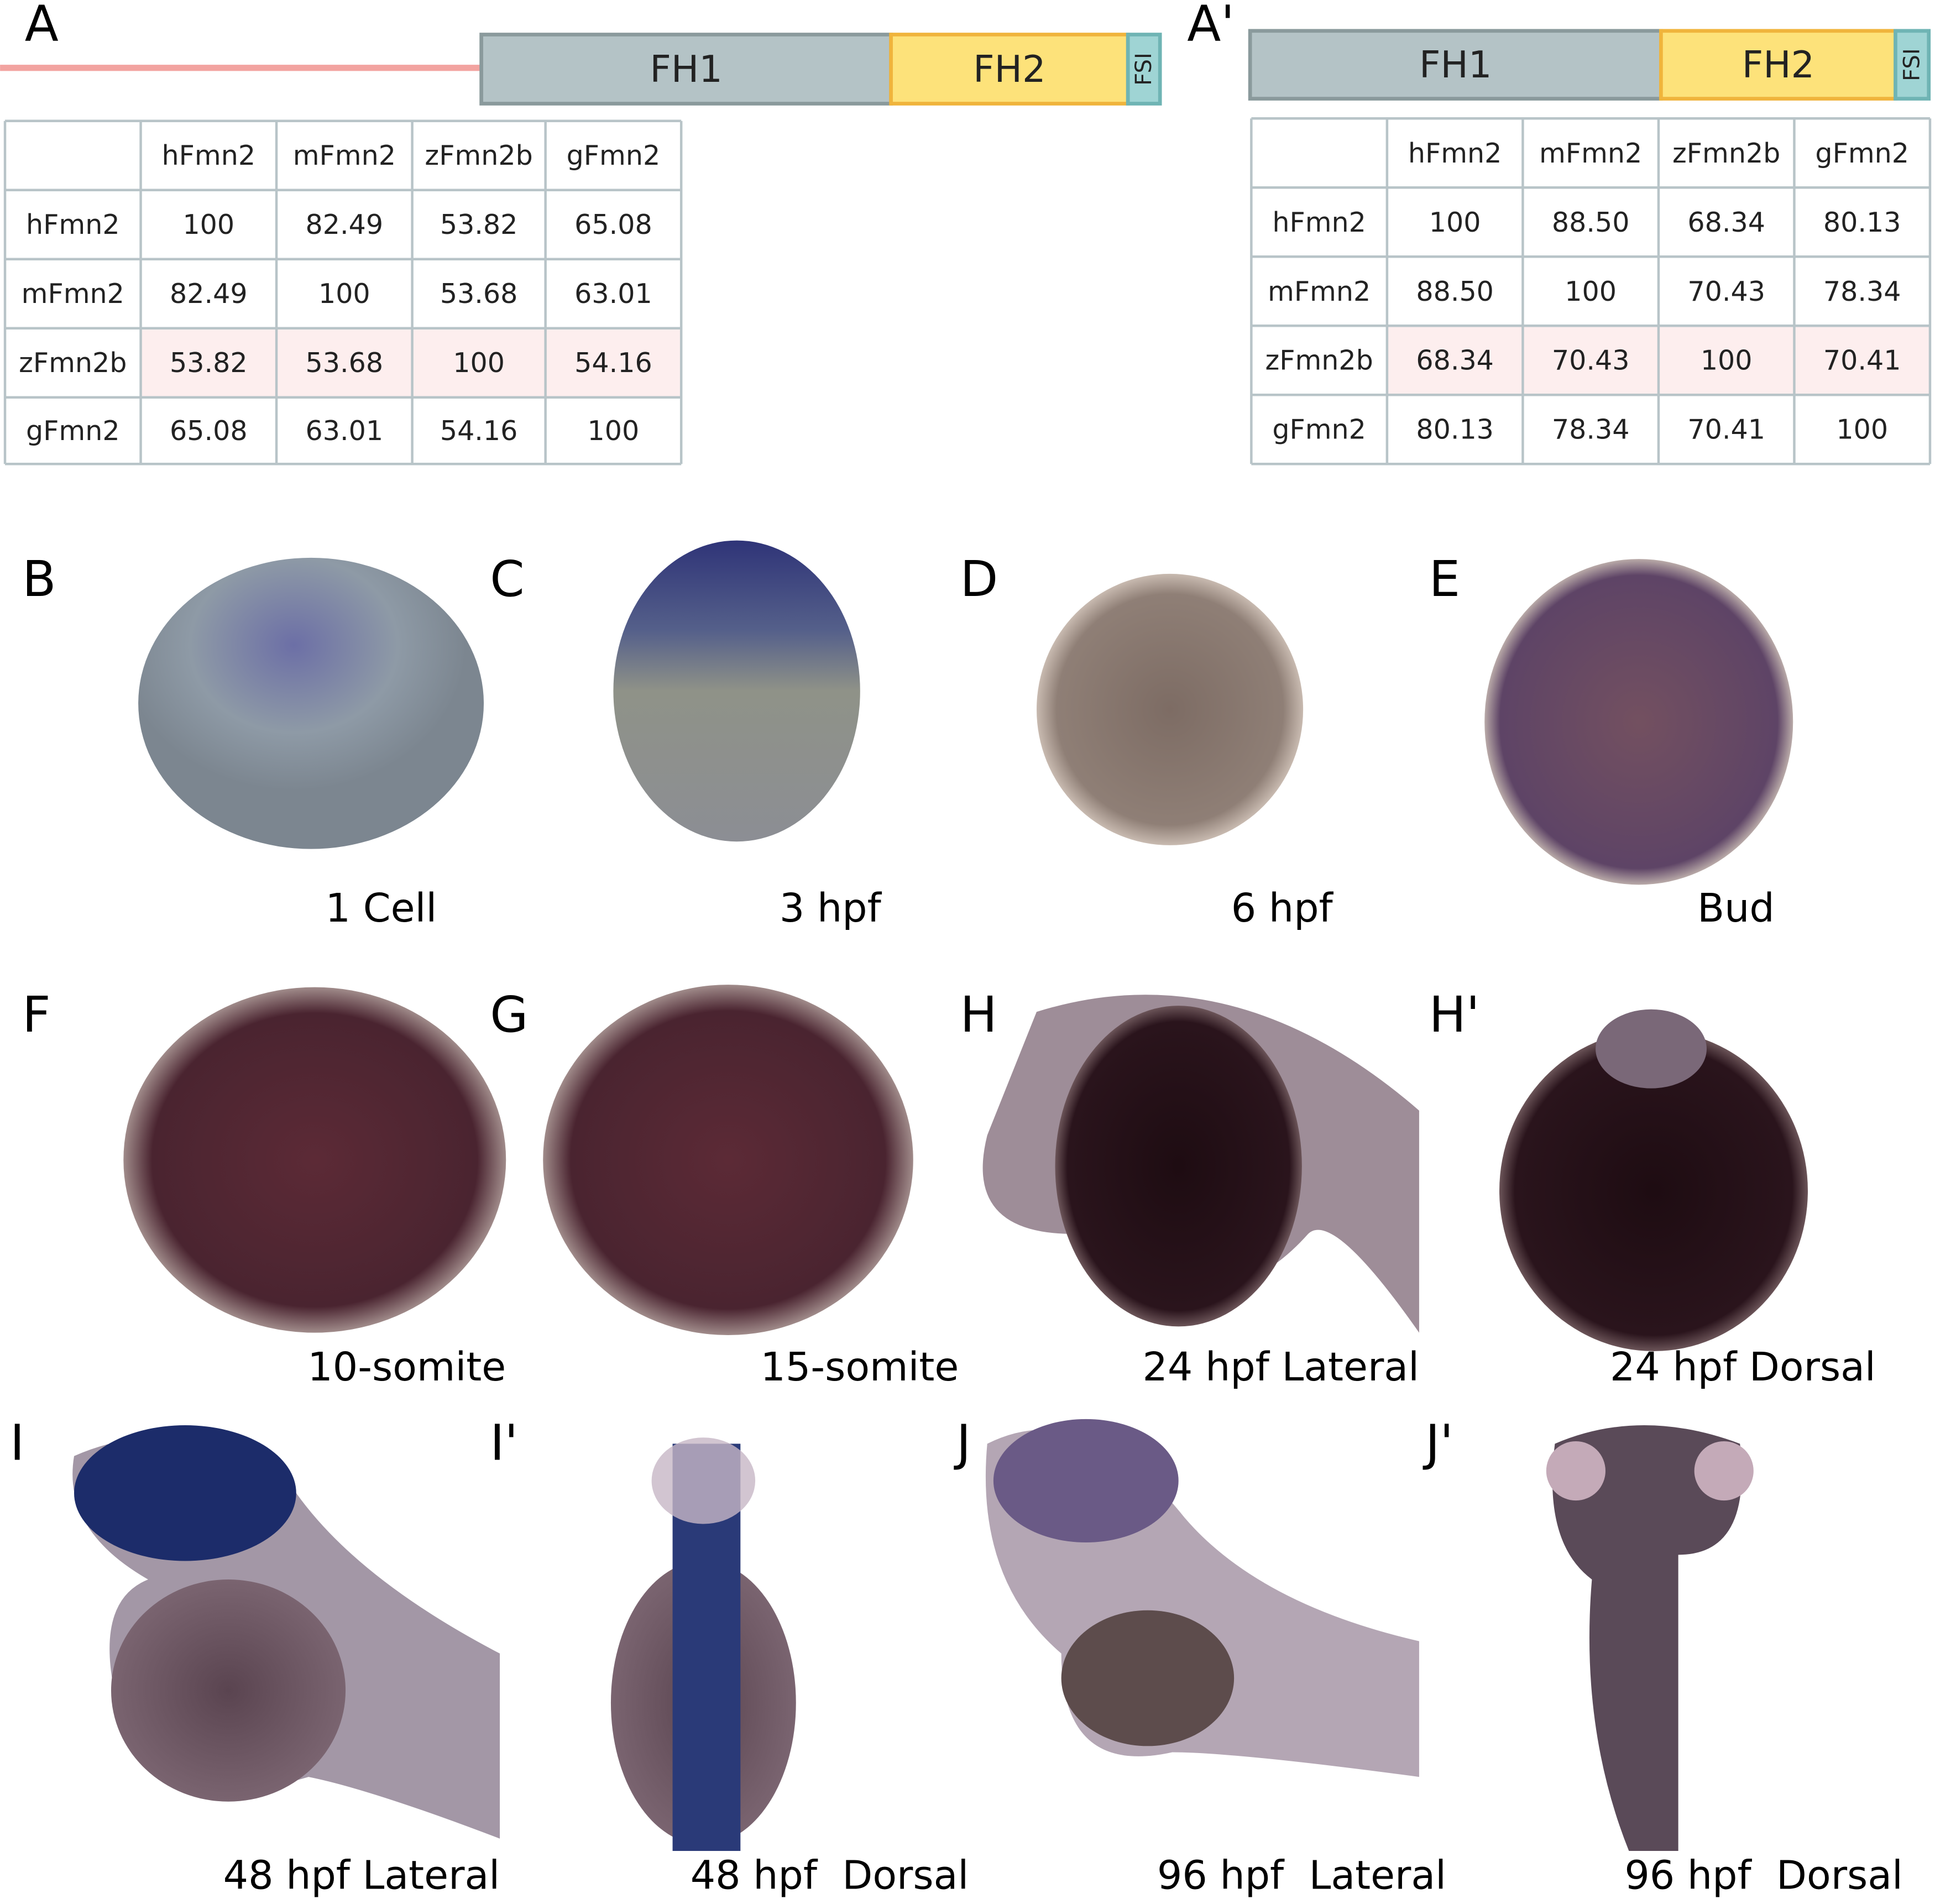  Describe the element at coordinates (17, 1443) in the screenshot. I see `panel-label: I` at that location.